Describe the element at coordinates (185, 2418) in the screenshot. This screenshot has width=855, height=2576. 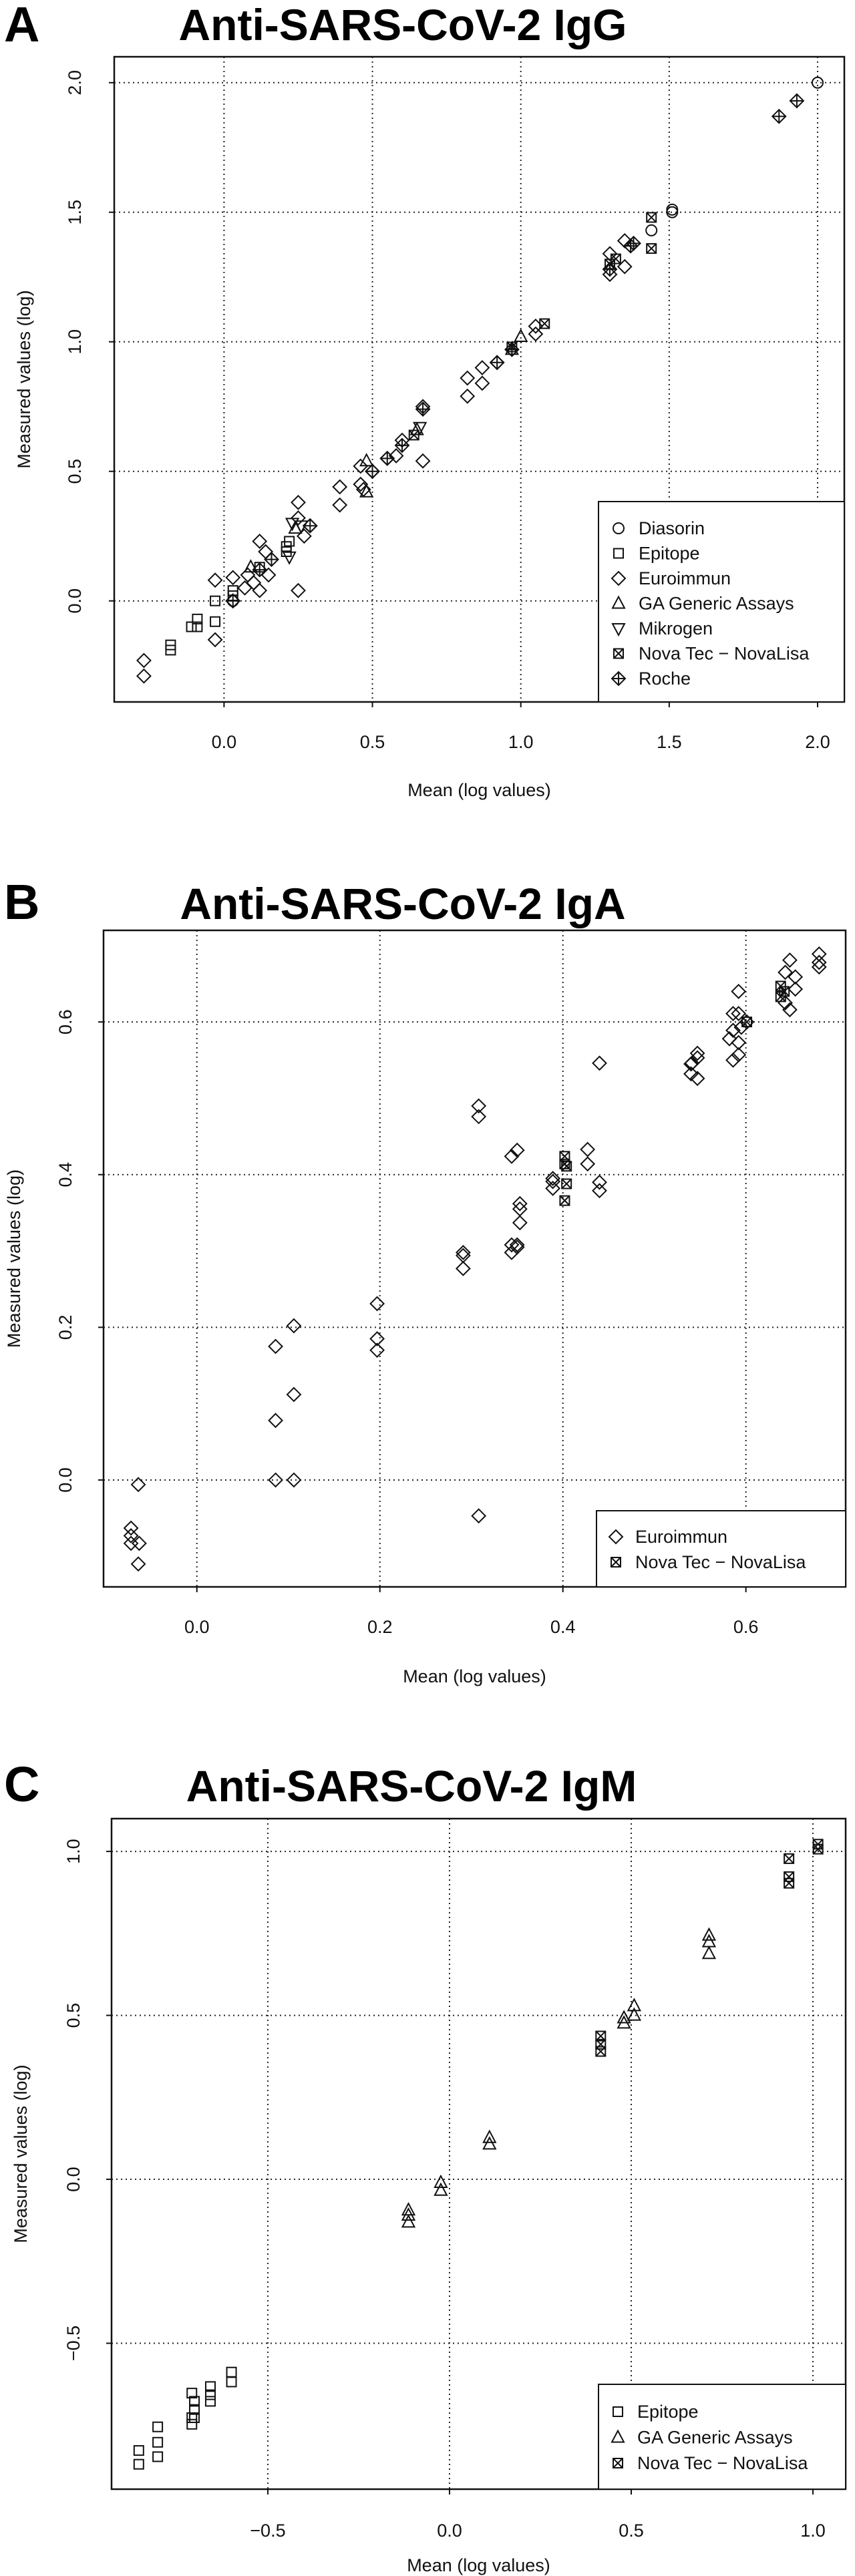
I see `series-epitope` at that location.